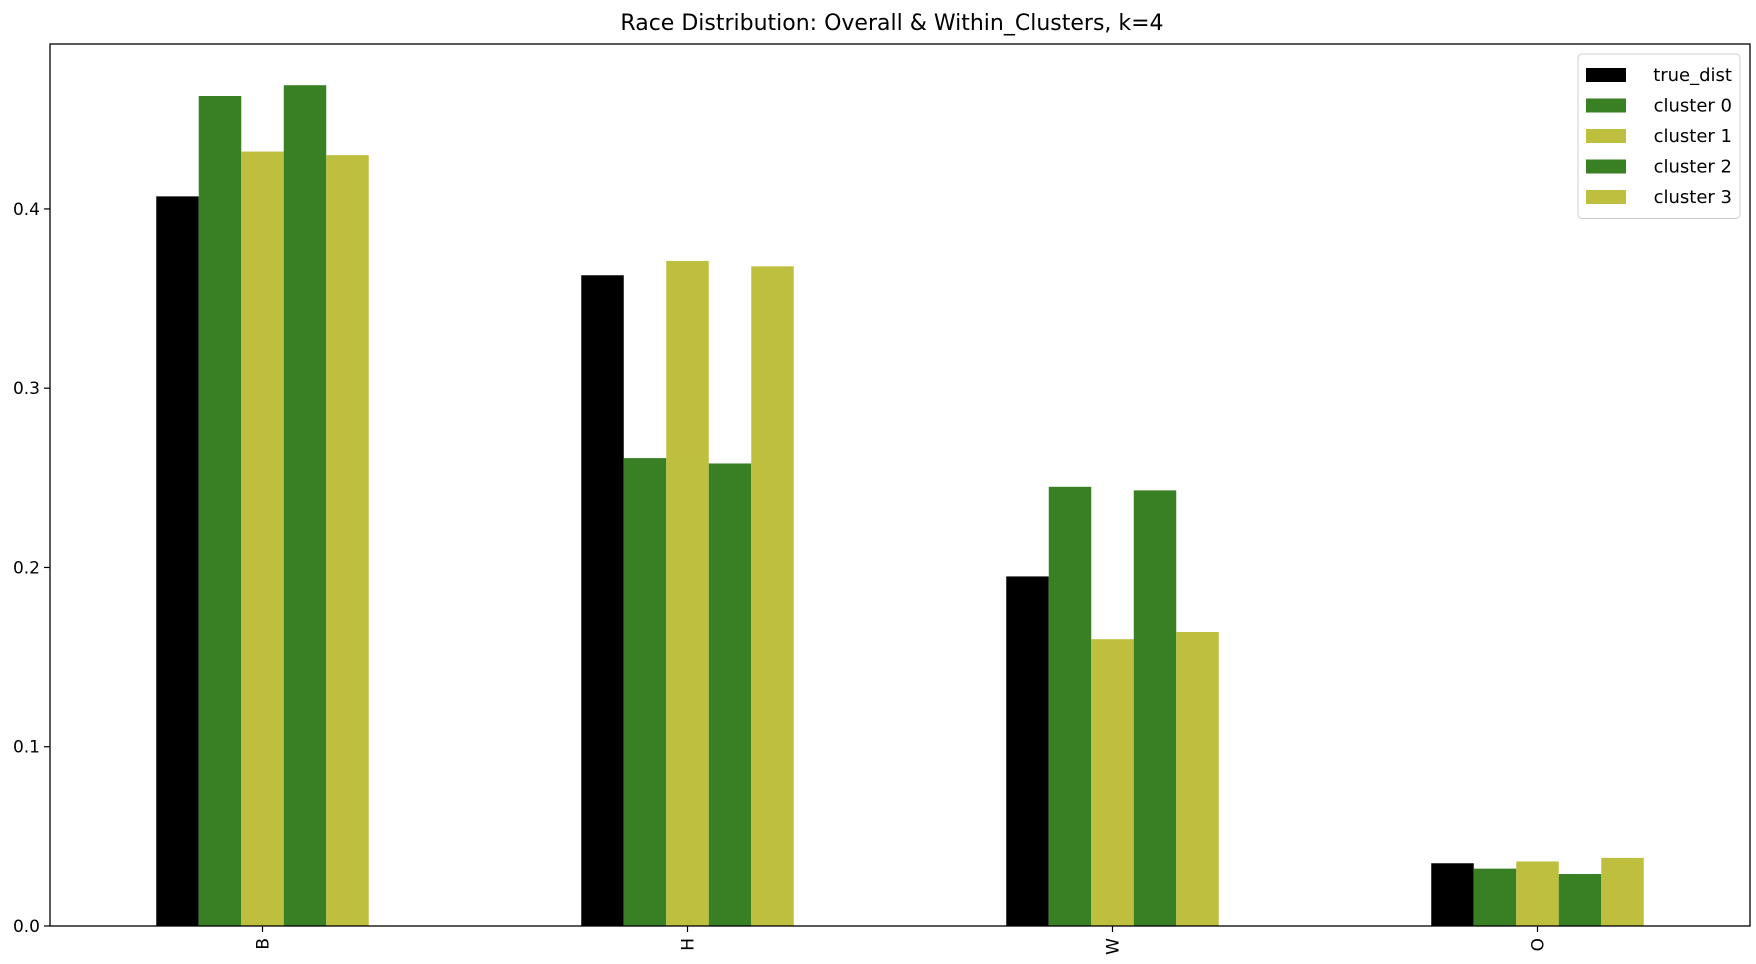  What do you see at coordinates (1693, 106) in the screenshot?
I see `legend-label: cluster 0` at bounding box center [1693, 106].